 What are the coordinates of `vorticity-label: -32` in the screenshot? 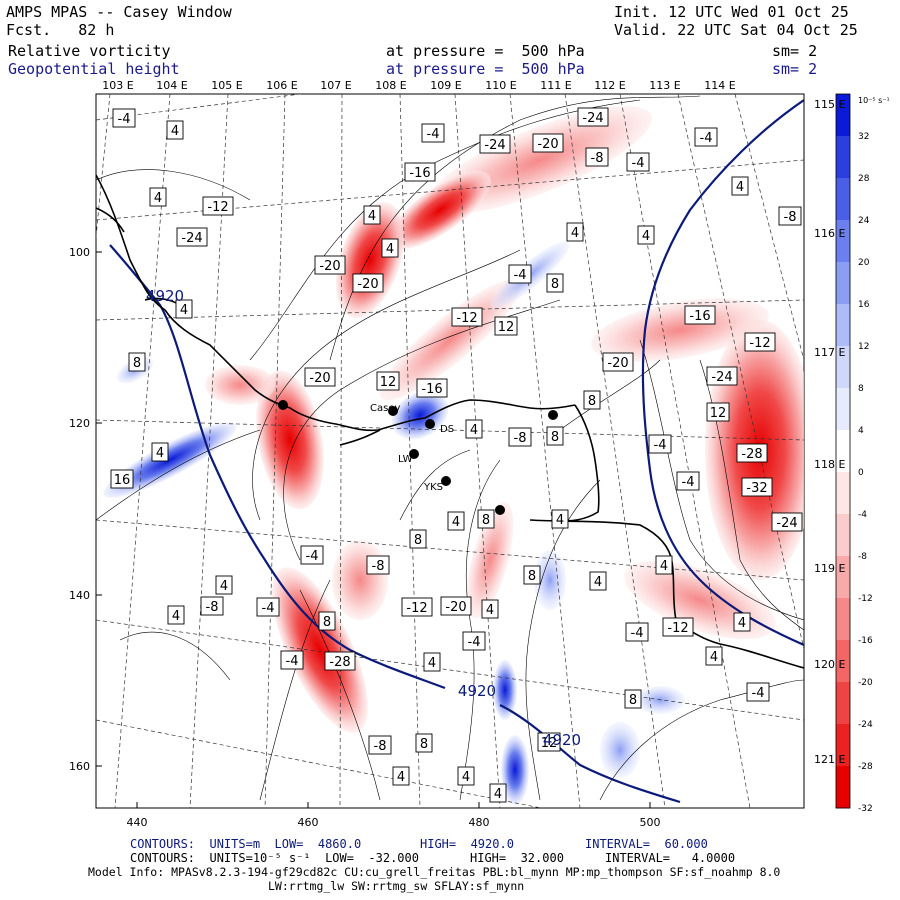 It's located at (757, 487).